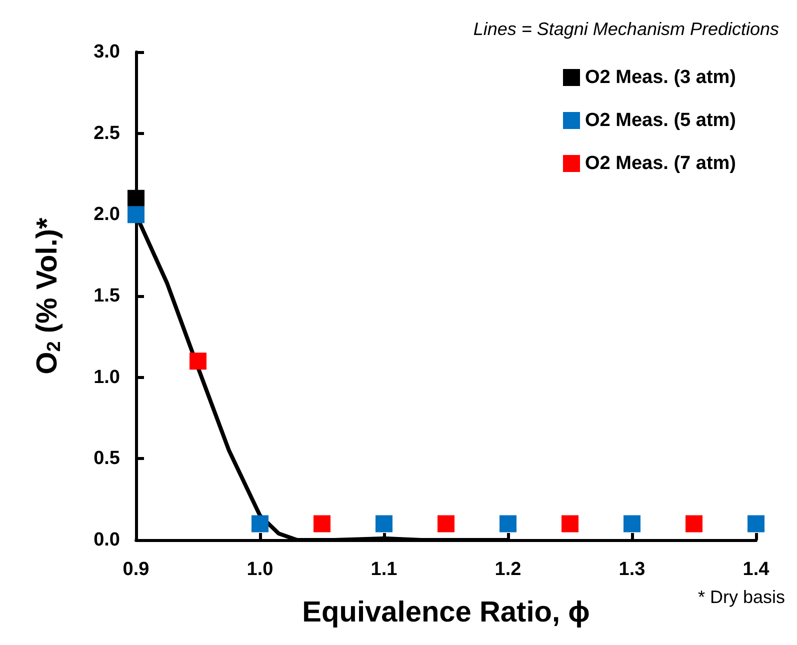 The width and height of the screenshot is (797, 645). Describe the element at coordinates (107, 377) in the screenshot. I see `y-tick-label: 1.0` at that location.